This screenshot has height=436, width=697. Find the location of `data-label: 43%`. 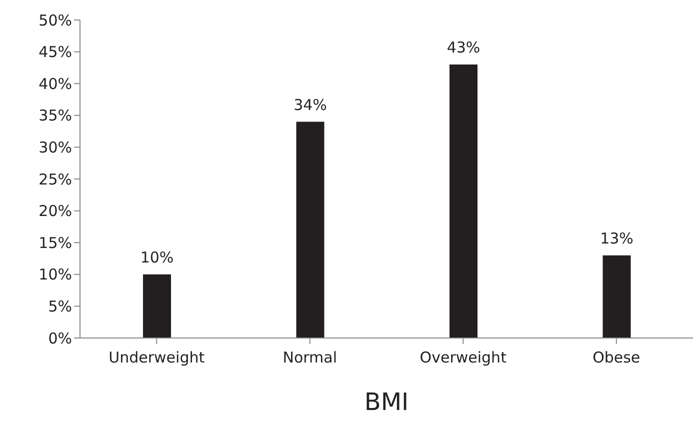

data-label: 43% is located at coordinates (463, 47).